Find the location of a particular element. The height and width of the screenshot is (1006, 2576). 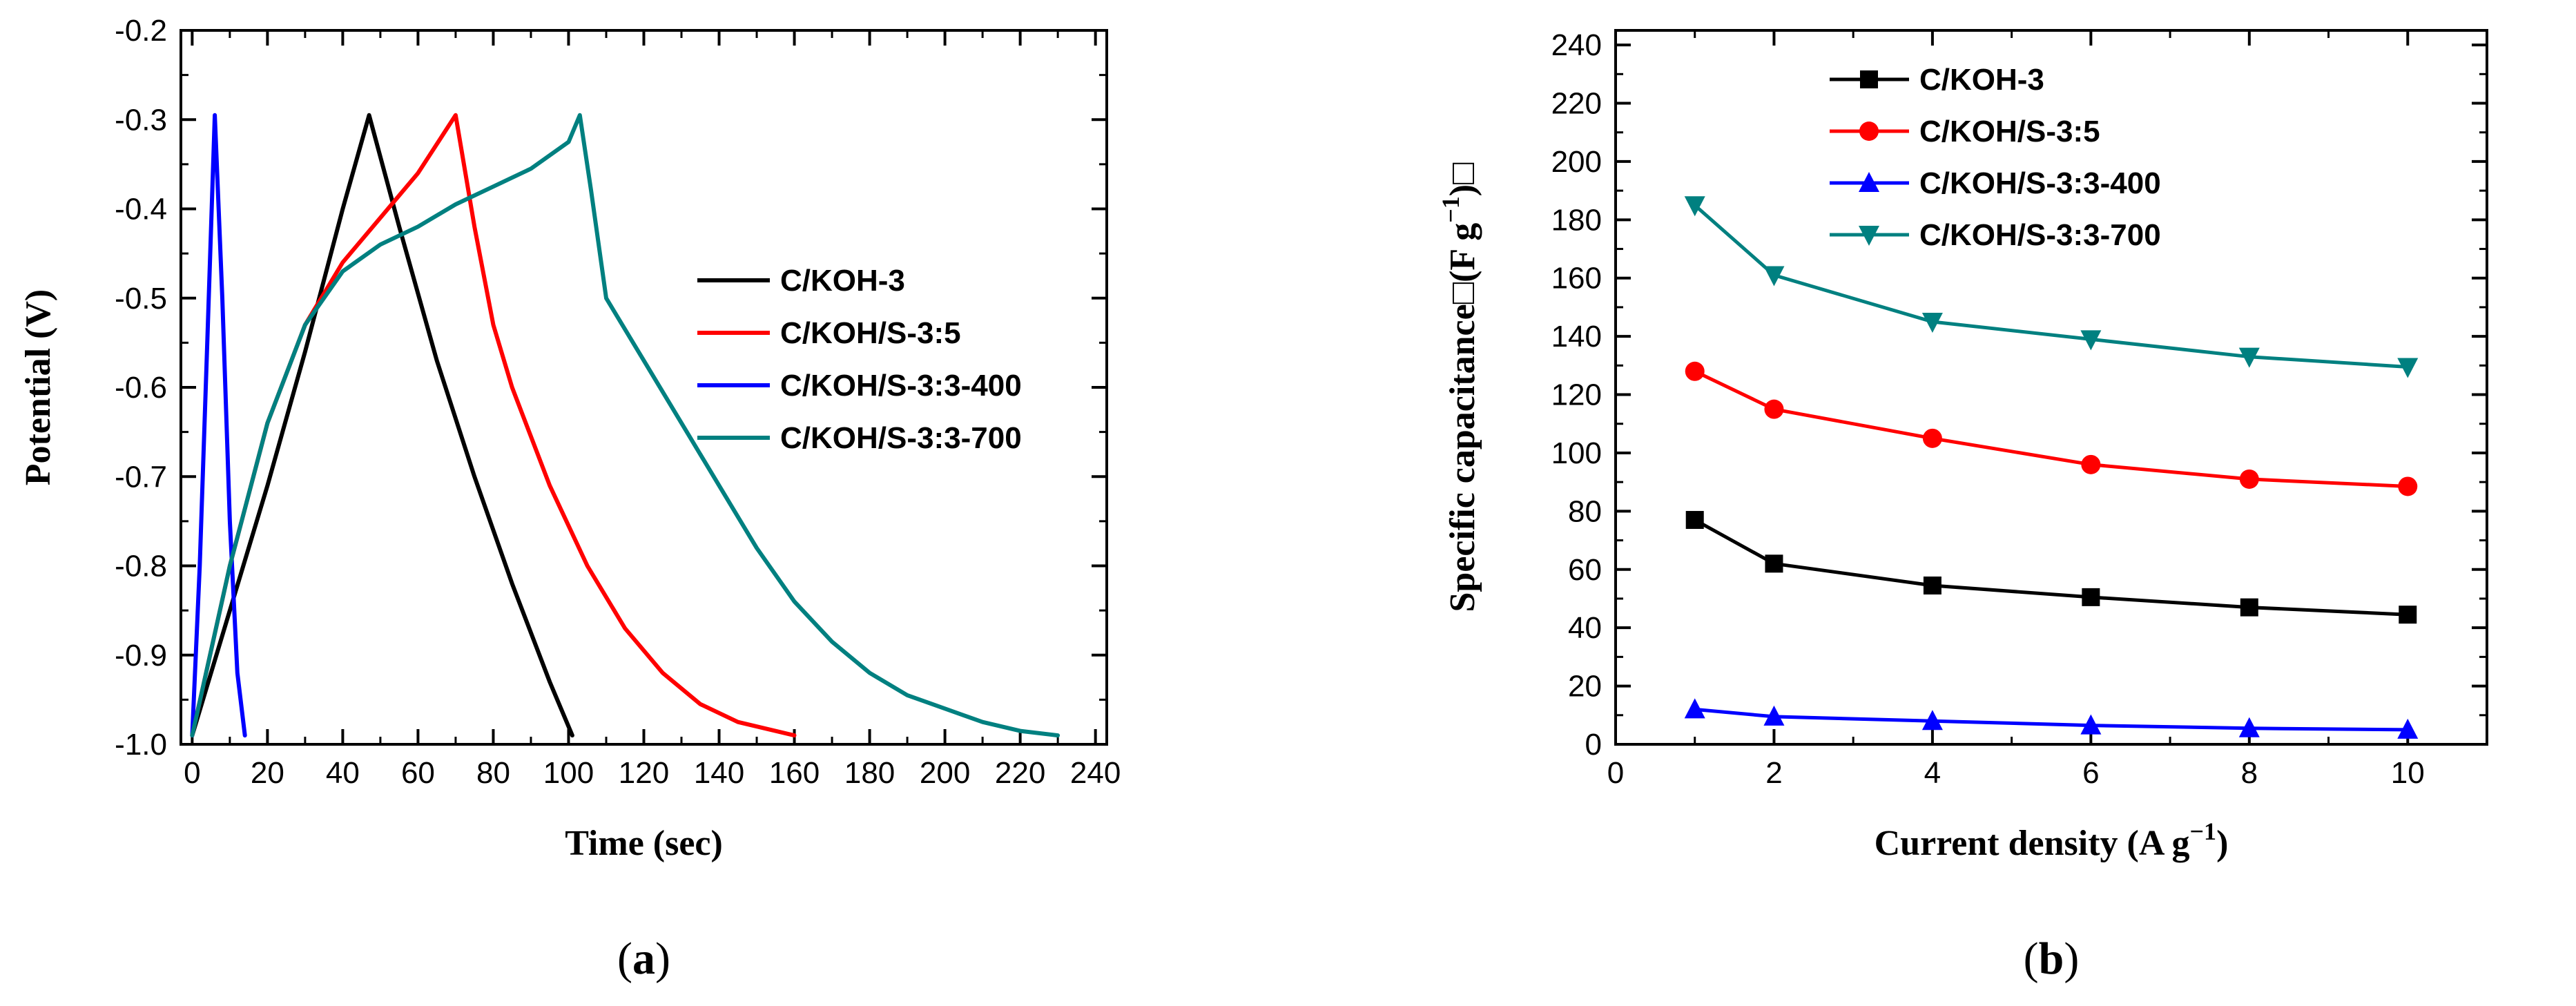

y-axis-title-main: Specific capacitance□(F g is located at coordinates (1463, 417).